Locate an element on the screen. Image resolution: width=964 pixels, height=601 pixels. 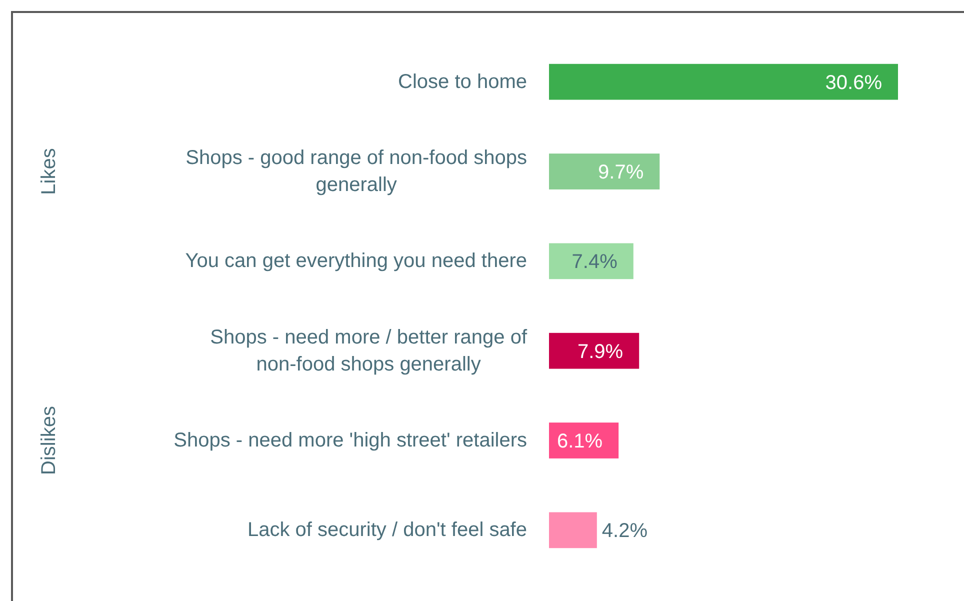
data-label: 9.7% is located at coordinates (621, 173).